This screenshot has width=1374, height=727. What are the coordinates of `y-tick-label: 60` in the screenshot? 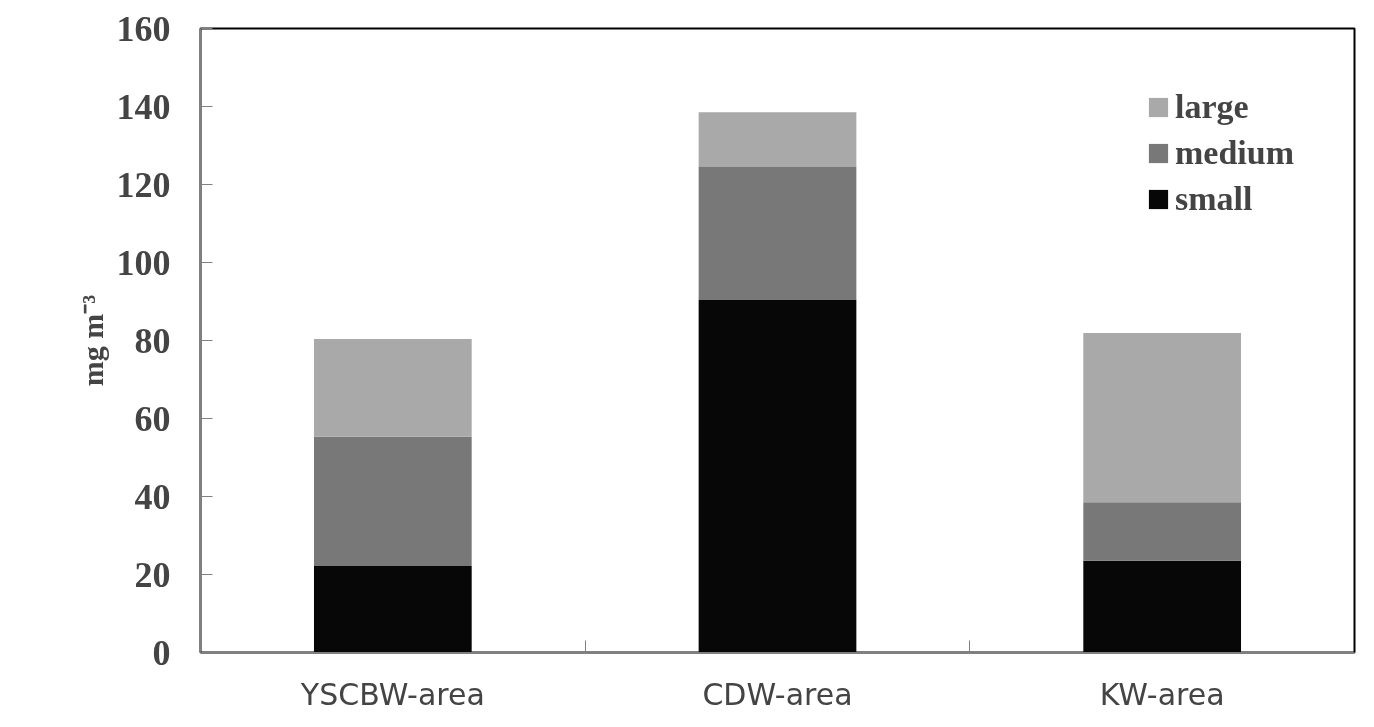 It's located at (152, 418).